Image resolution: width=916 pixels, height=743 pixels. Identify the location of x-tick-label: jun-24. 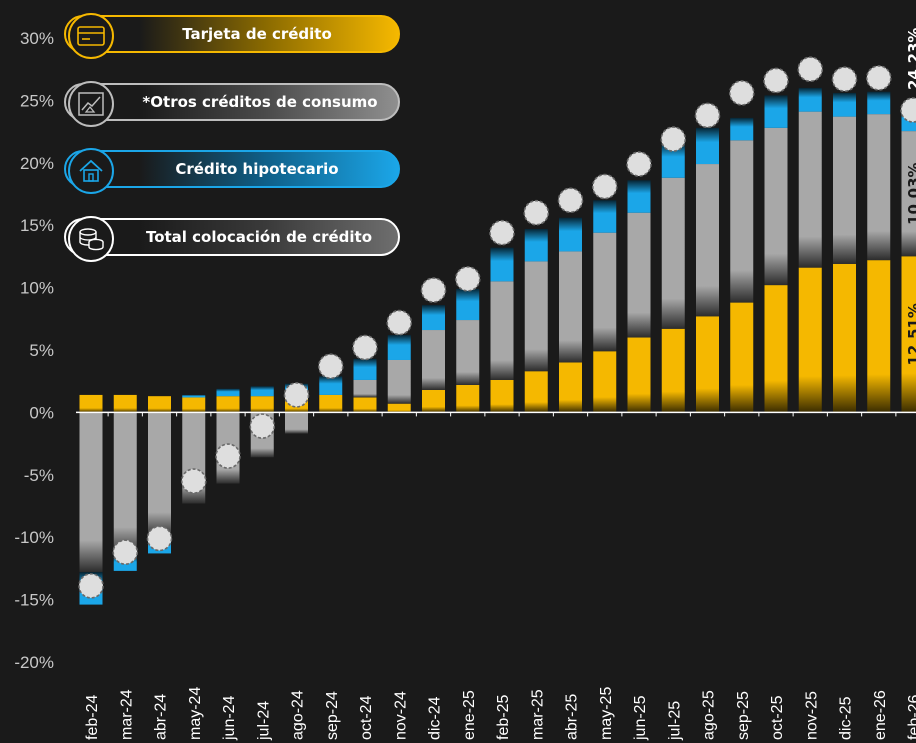
(229, 718).